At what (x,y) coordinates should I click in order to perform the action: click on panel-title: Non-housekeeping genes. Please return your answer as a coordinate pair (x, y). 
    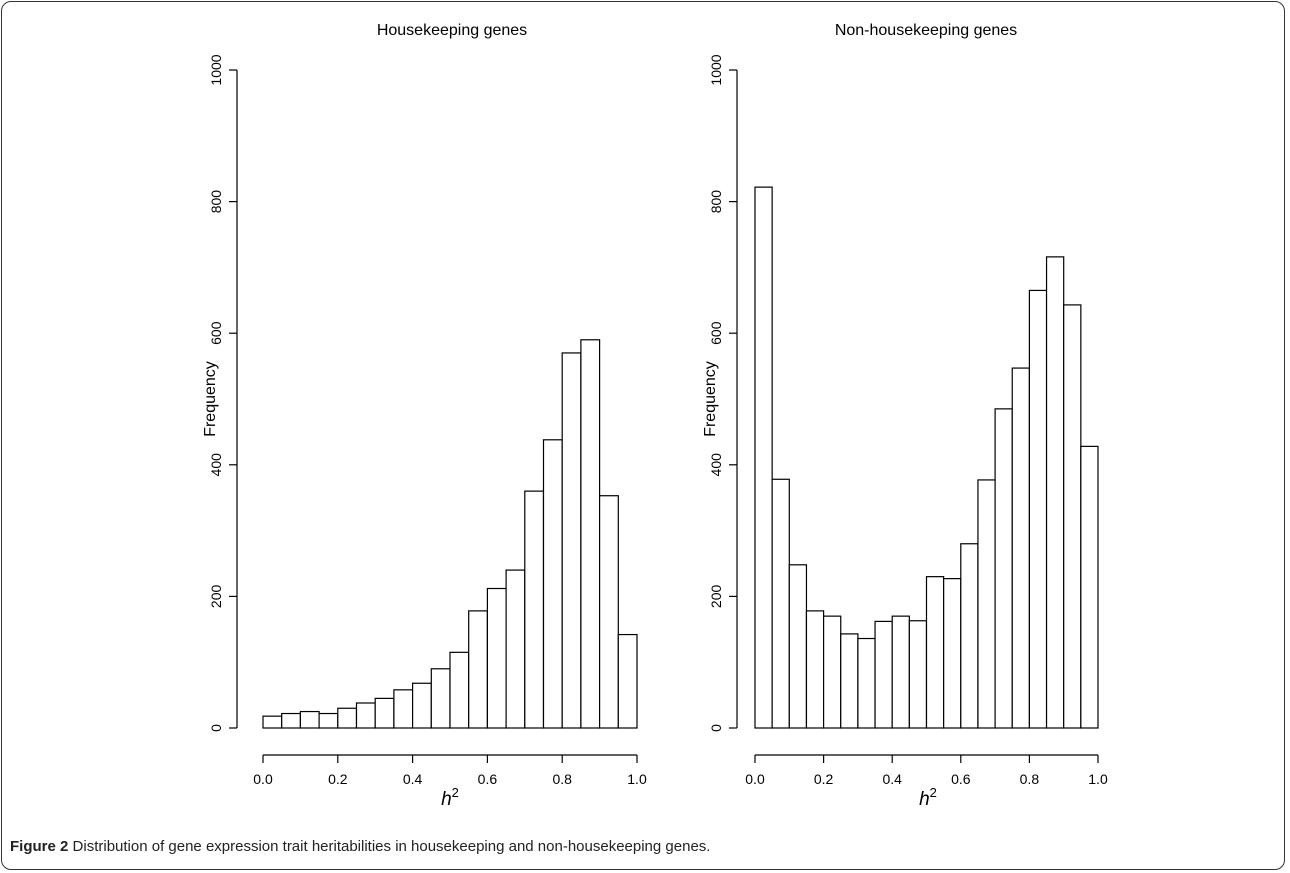
    Looking at the image, I should click on (926, 30).